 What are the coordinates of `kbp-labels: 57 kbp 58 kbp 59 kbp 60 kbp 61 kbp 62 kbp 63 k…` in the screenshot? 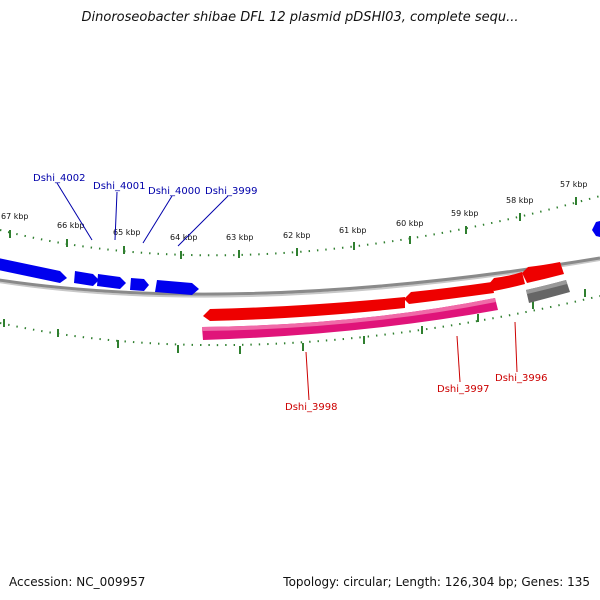 It's located at (294, 211).